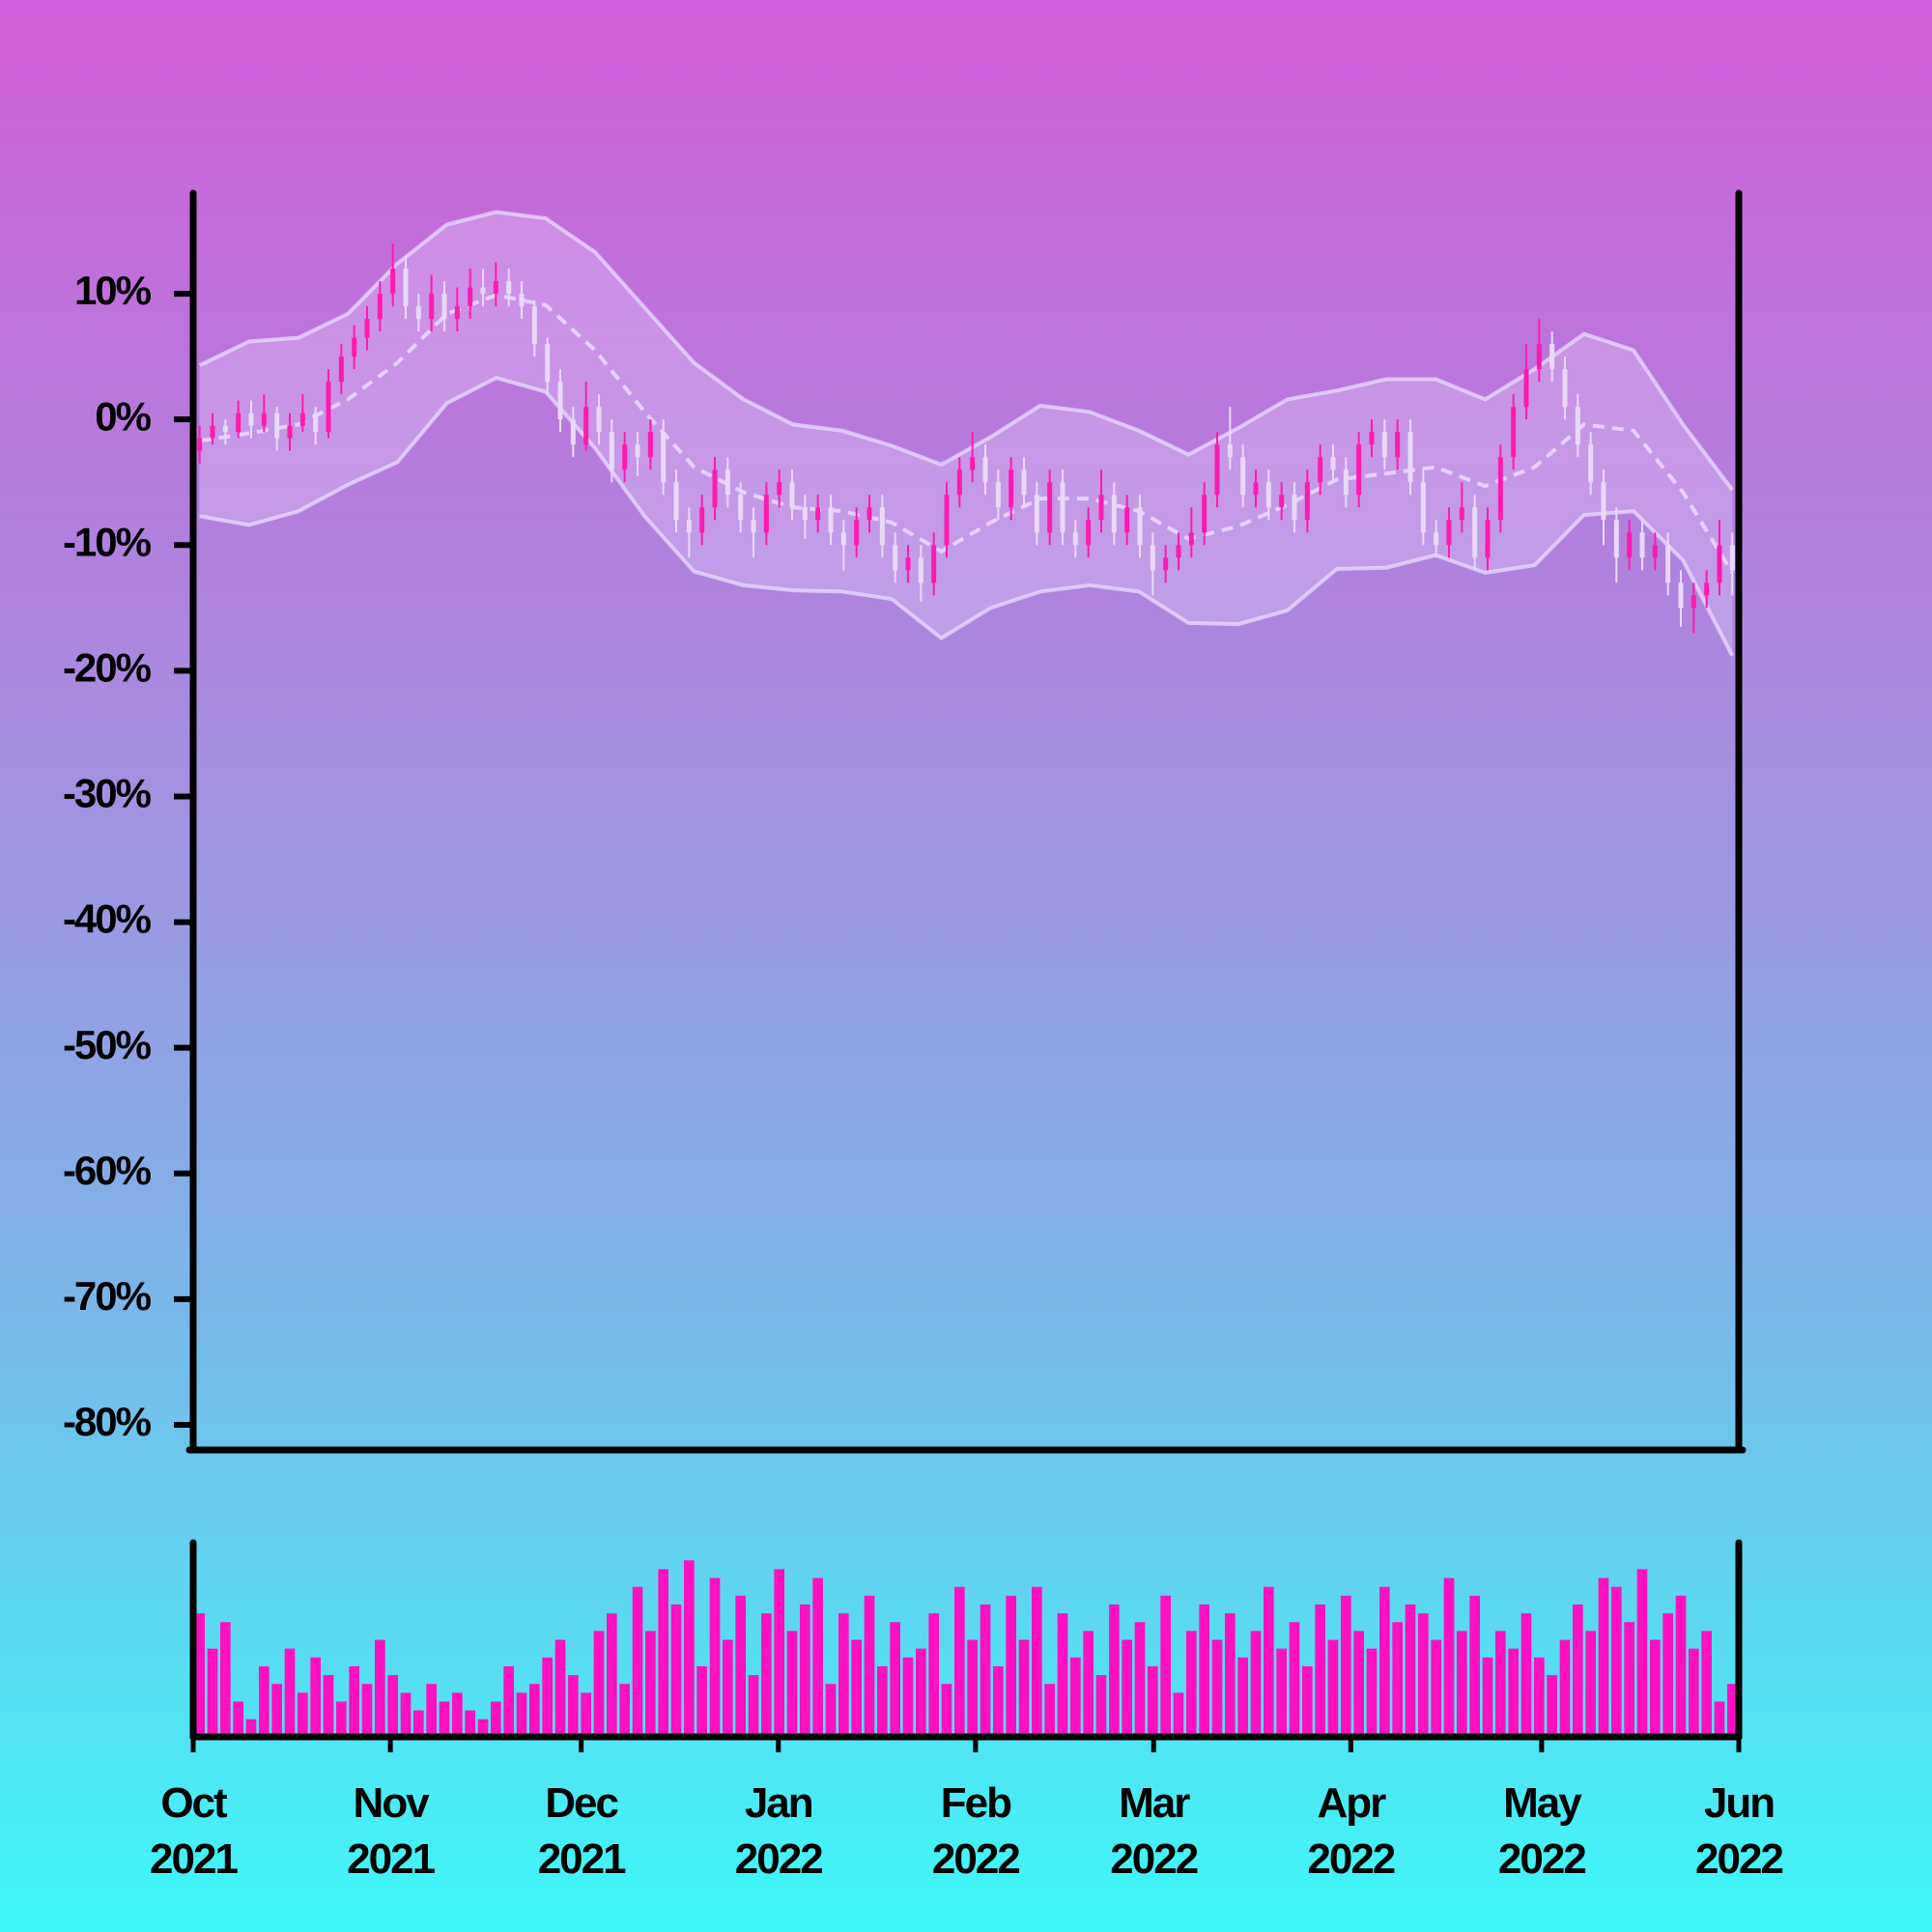  Describe the element at coordinates (1154, 1831) in the screenshot. I see `x-tick-label: Mar 2022` at that location.